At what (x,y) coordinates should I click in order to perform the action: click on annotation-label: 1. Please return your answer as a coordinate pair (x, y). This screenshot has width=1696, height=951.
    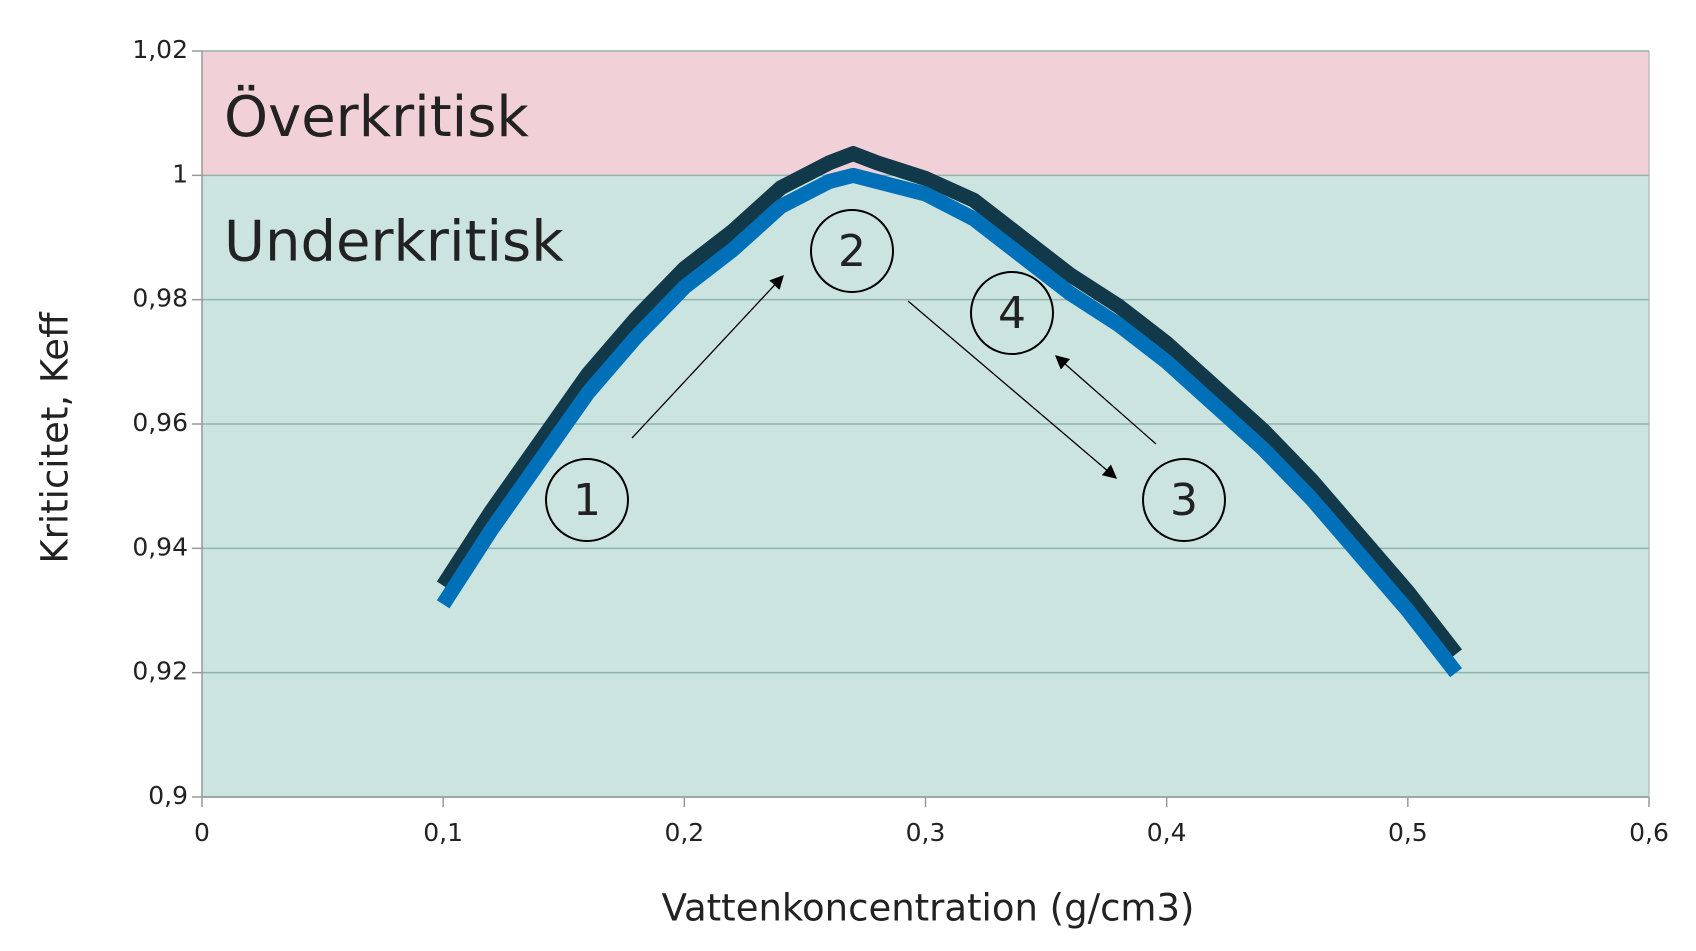
    Looking at the image, I should click on (587, 500).